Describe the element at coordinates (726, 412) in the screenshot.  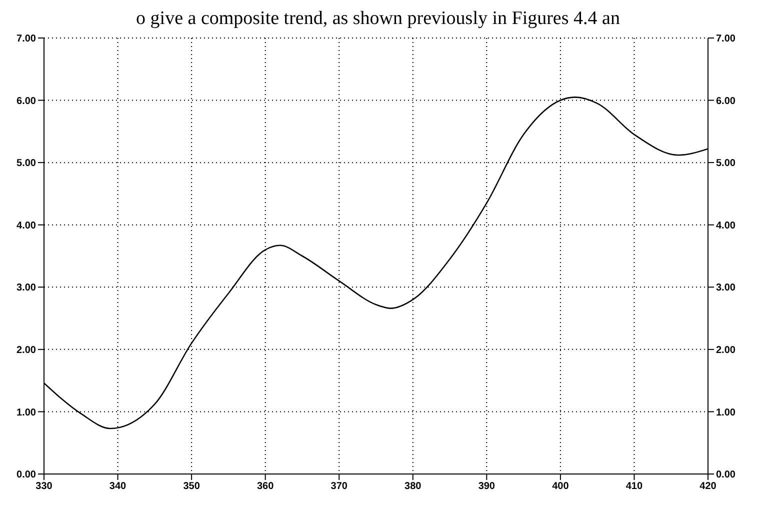
I see `y2-tick-label: 1.00` at that location.